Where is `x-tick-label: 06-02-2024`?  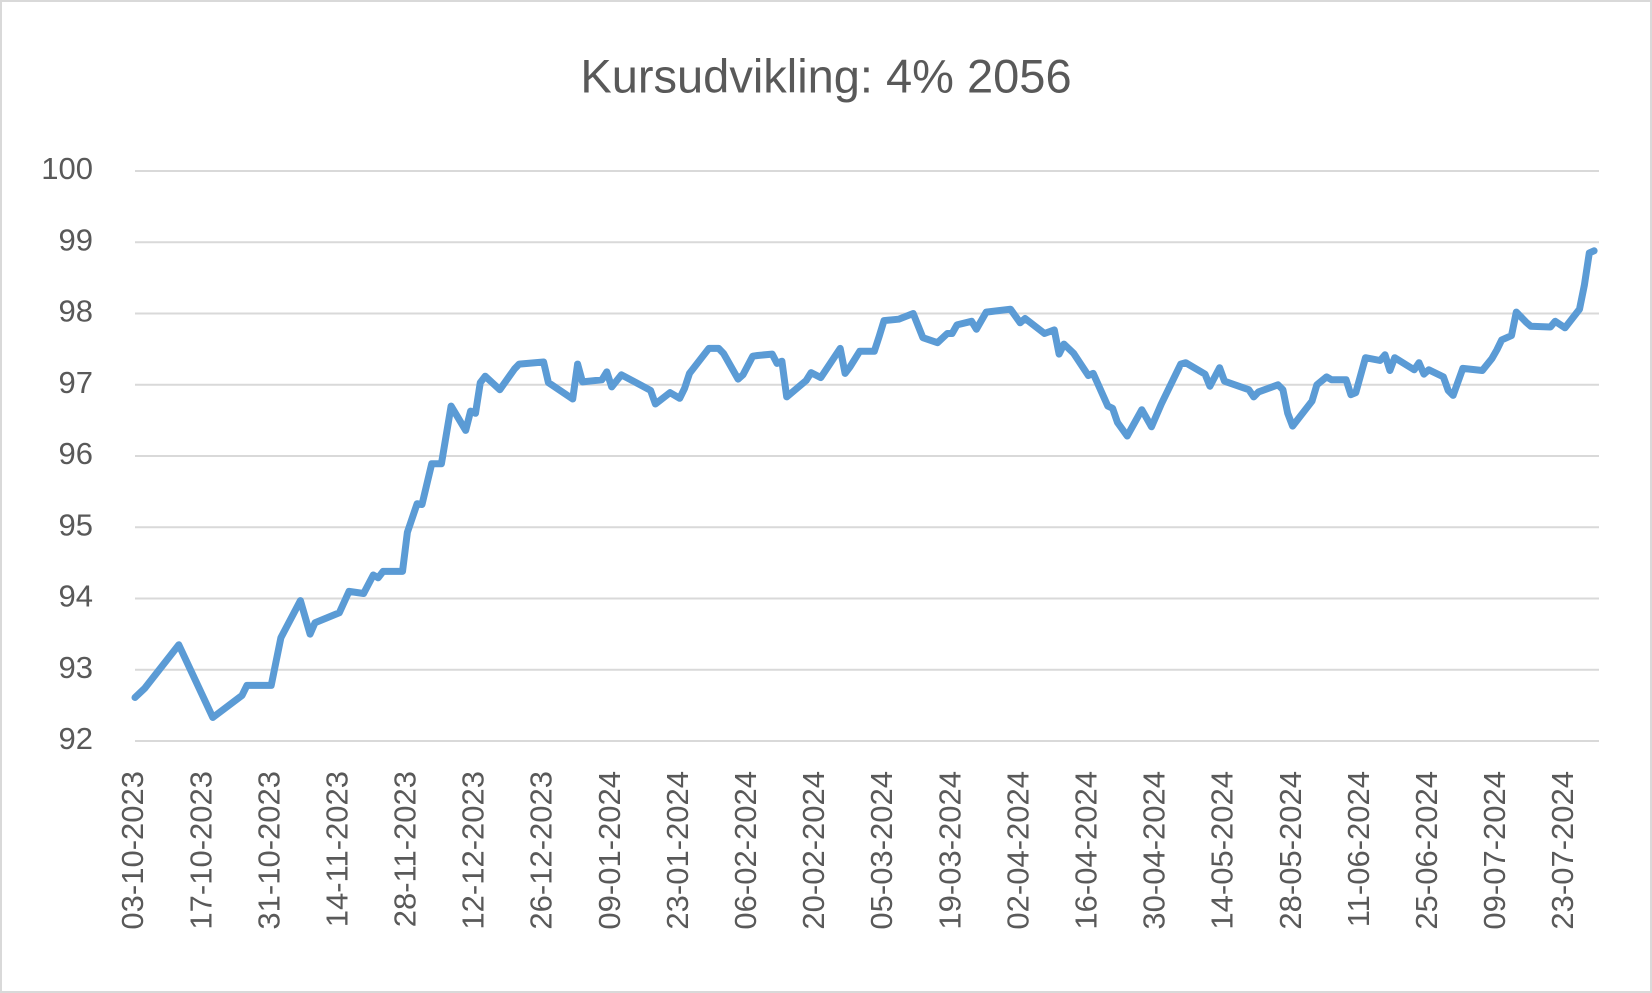 x-tick-label: 06-02-2024 is located at coordinates (745, 850).